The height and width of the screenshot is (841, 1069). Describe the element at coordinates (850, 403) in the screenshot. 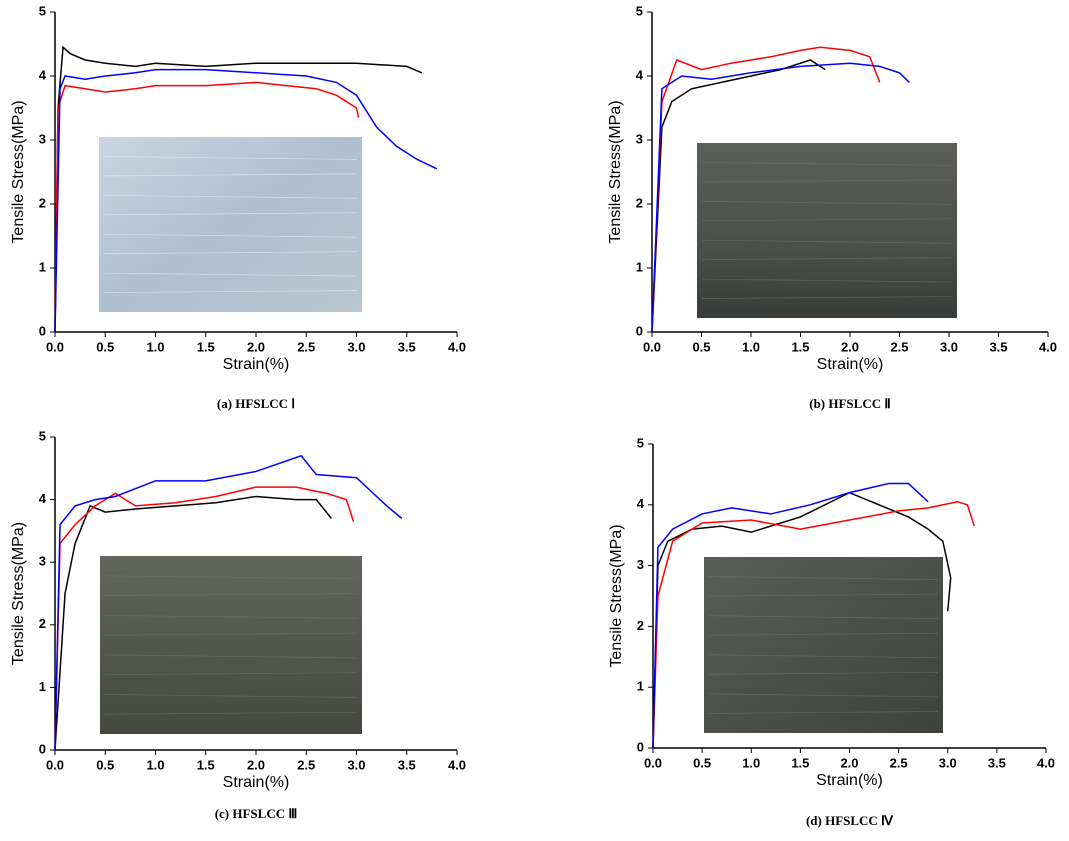

I see `caption: (b) HFSLCC Ⅱ` at that location.